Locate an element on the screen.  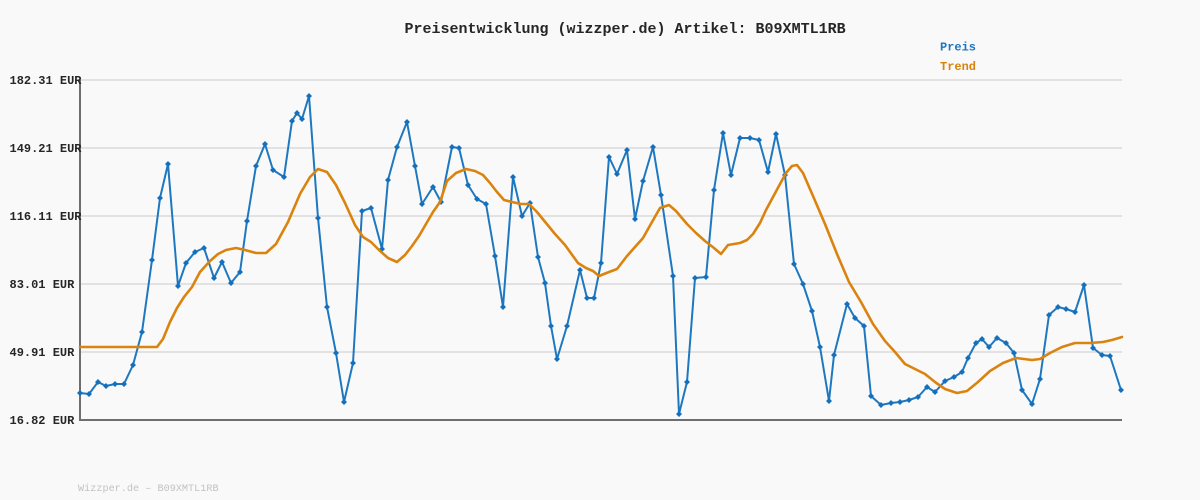
svg-text: Wizzper.de – B09XMTL1RB is located at coordinates (148, 489).